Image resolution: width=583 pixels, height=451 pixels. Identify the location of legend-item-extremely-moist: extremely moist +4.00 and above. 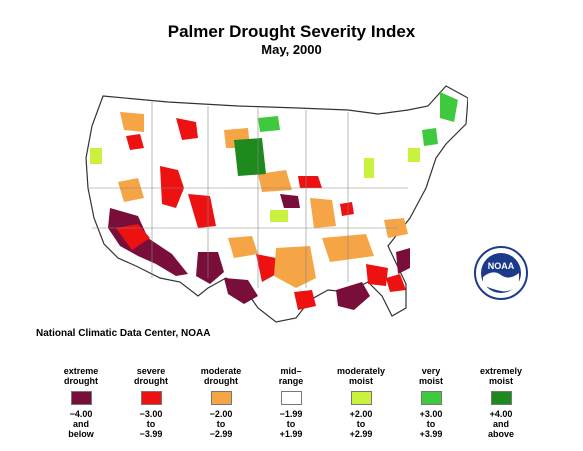
(501, 399).